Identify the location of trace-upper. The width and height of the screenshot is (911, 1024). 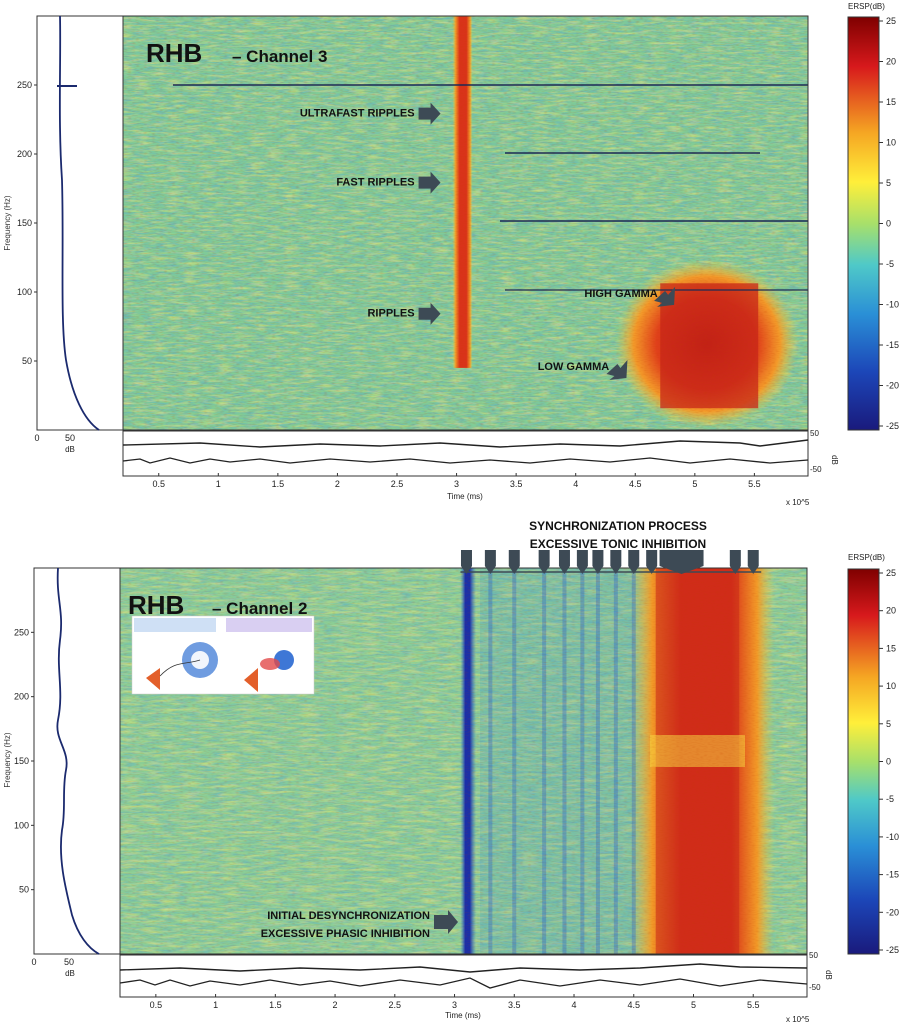
(465, 443).